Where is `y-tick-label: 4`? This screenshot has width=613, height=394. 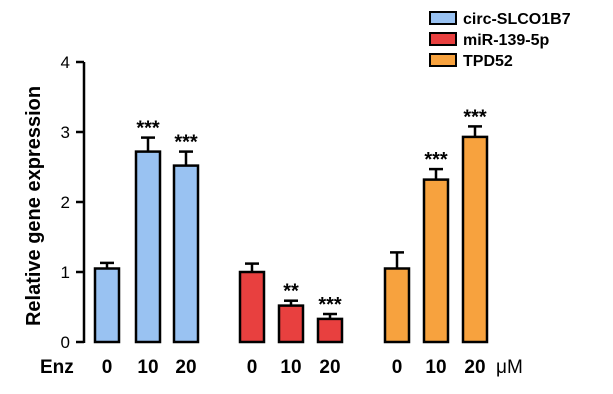 y-tick-label: 4 is located at coordinates (65, 62).